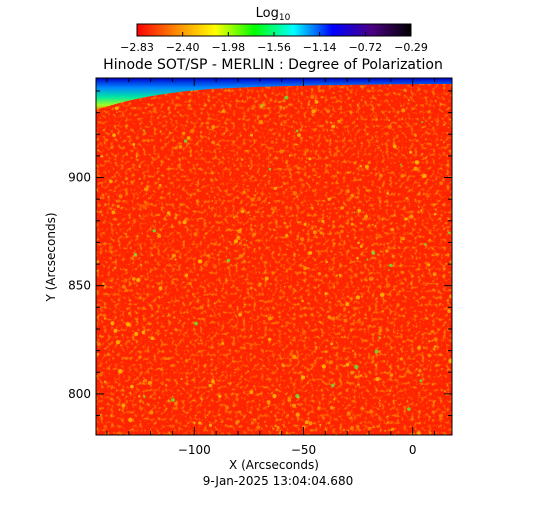  I want to click on solar-limb, so click(274, 94).